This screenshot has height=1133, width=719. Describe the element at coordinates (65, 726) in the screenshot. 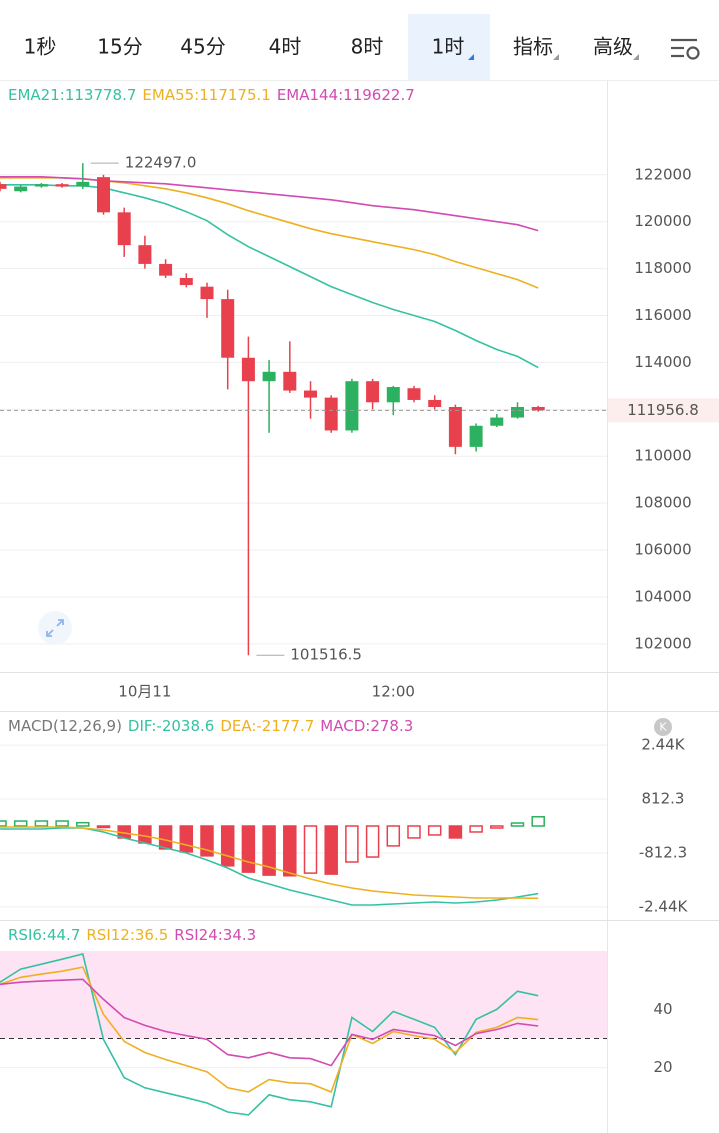

I see `legend-prefix: MACD(12,26,9)` at that location.